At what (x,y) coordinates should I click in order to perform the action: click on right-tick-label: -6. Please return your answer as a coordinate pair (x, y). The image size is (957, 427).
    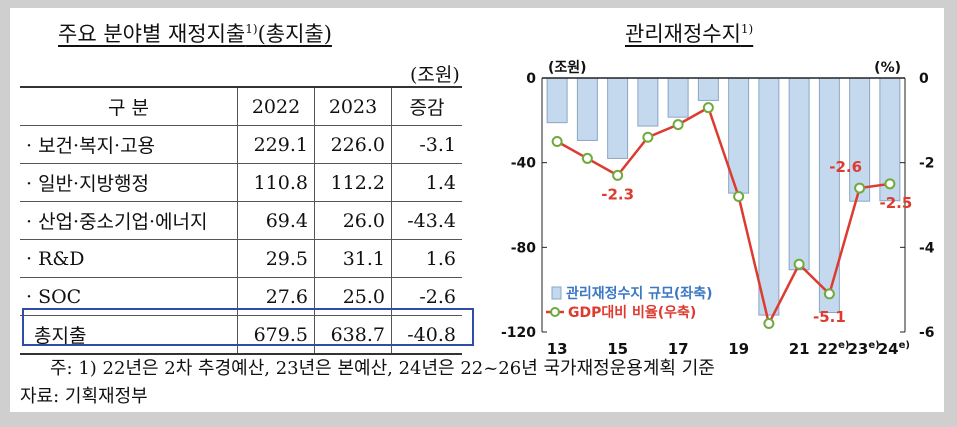
    Looking at the image, I should click on (927, 333).